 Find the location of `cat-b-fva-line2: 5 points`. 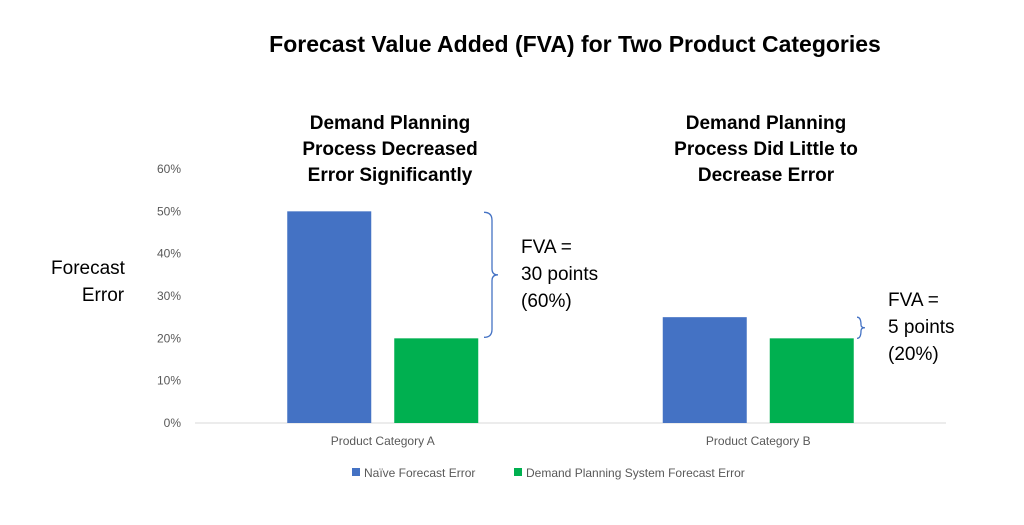

cat-b-fva-line2: 5 points is located at coordinates (921, 327).